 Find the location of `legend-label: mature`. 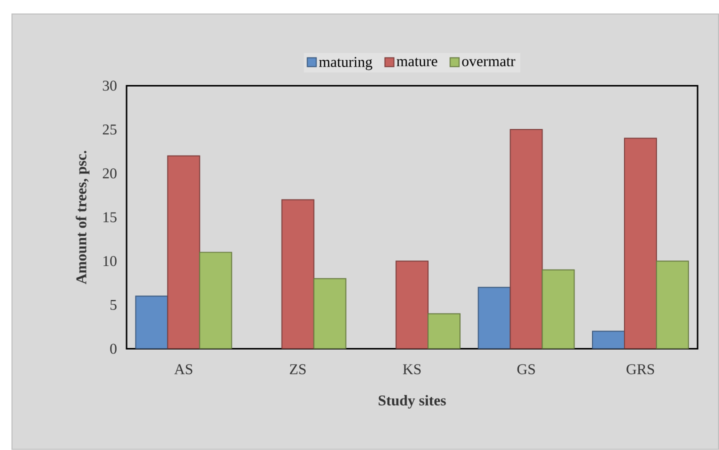

legend-label: mature is located at coordinates (417, 62).